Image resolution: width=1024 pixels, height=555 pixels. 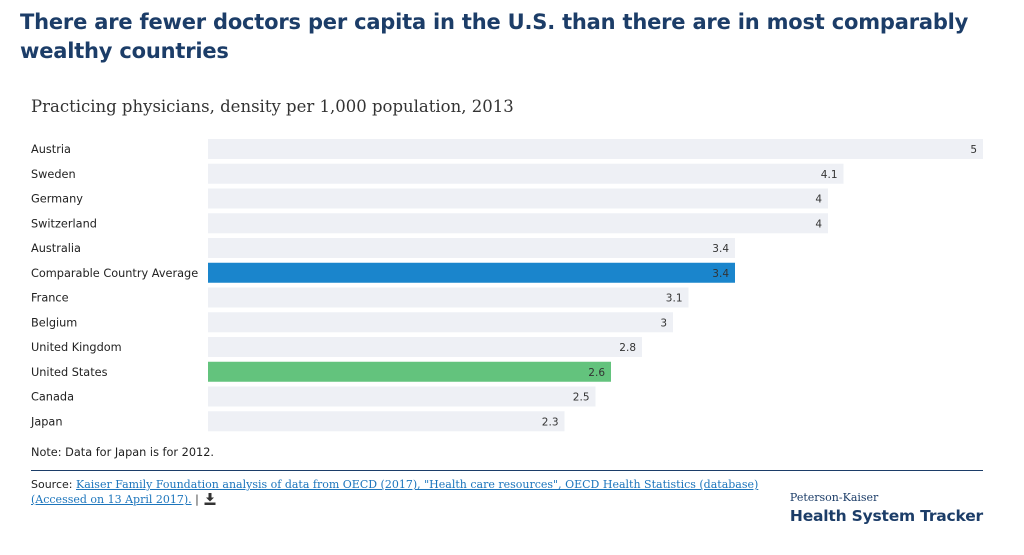 I want to click on bar-austria, so click(x=595, y=149).